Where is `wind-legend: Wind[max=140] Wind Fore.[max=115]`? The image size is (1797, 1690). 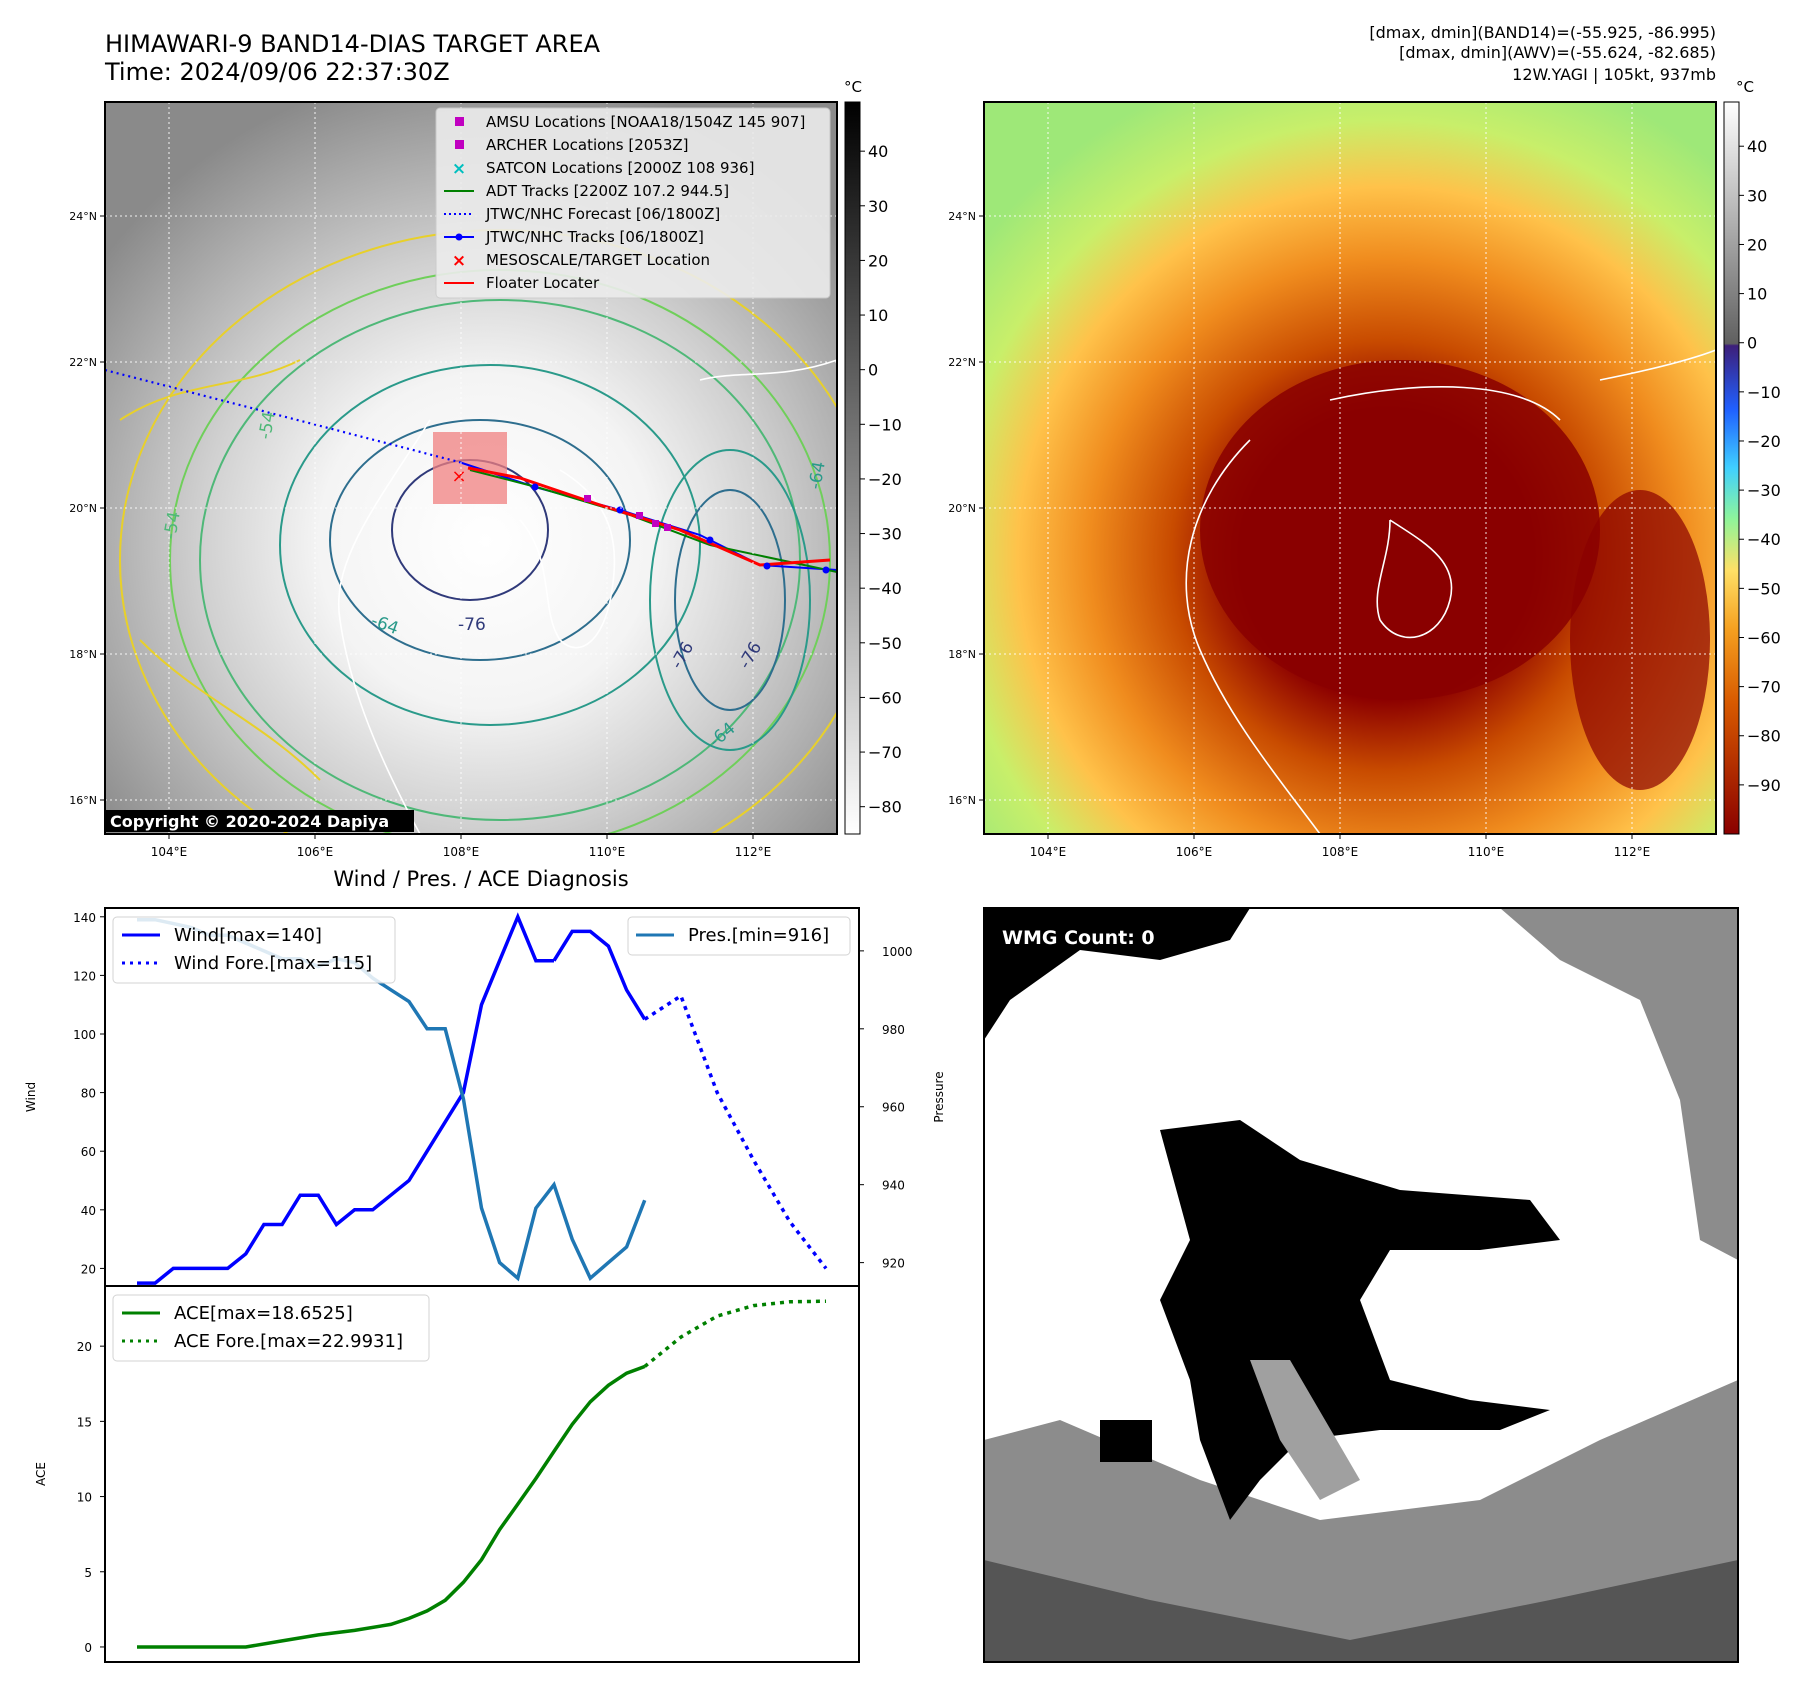 wind-legend: Wind[max=140] Wind Fore.[max=115] is located at coordinates (254, 950).